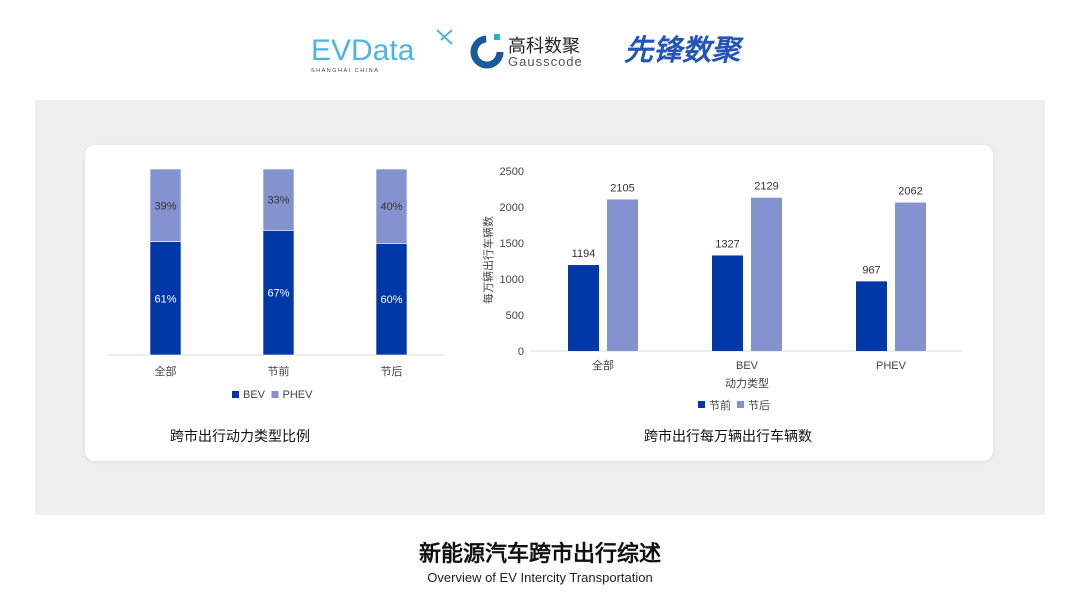 This screenshot has width=1080, height=608. I want to click on c2-xlabel: 动力类型, so click(747, 383).